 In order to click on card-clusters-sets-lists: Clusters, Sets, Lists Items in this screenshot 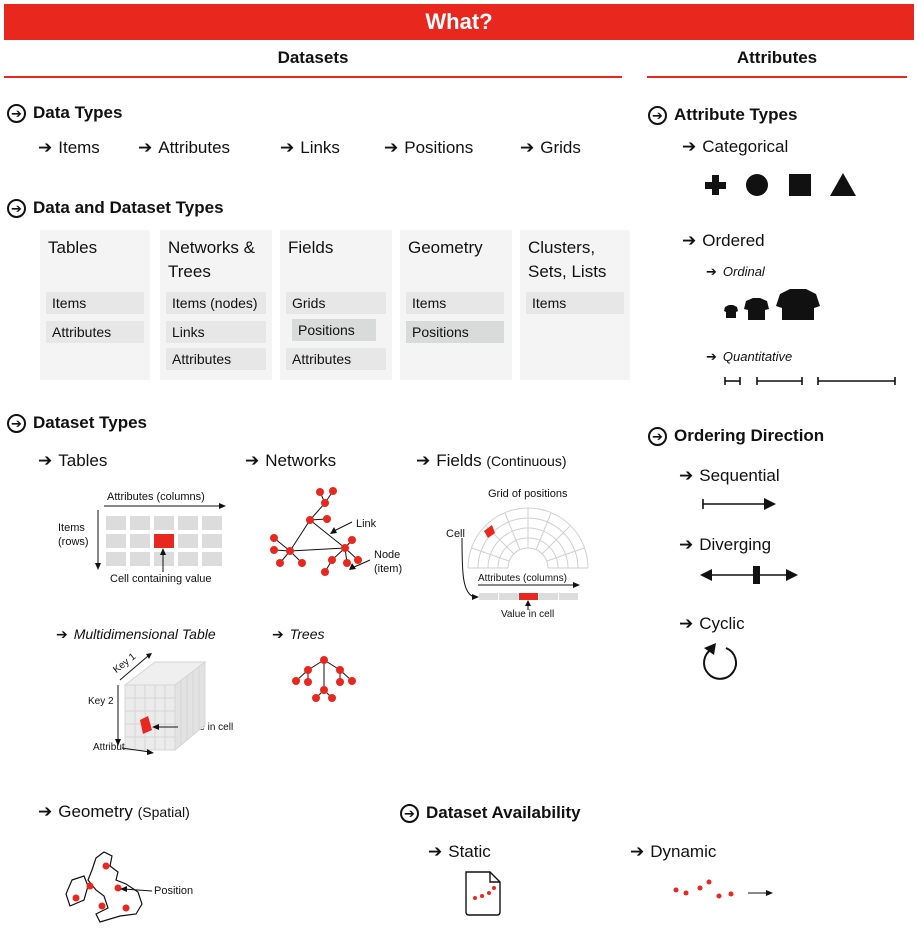, I will do `click(575, 305)`.